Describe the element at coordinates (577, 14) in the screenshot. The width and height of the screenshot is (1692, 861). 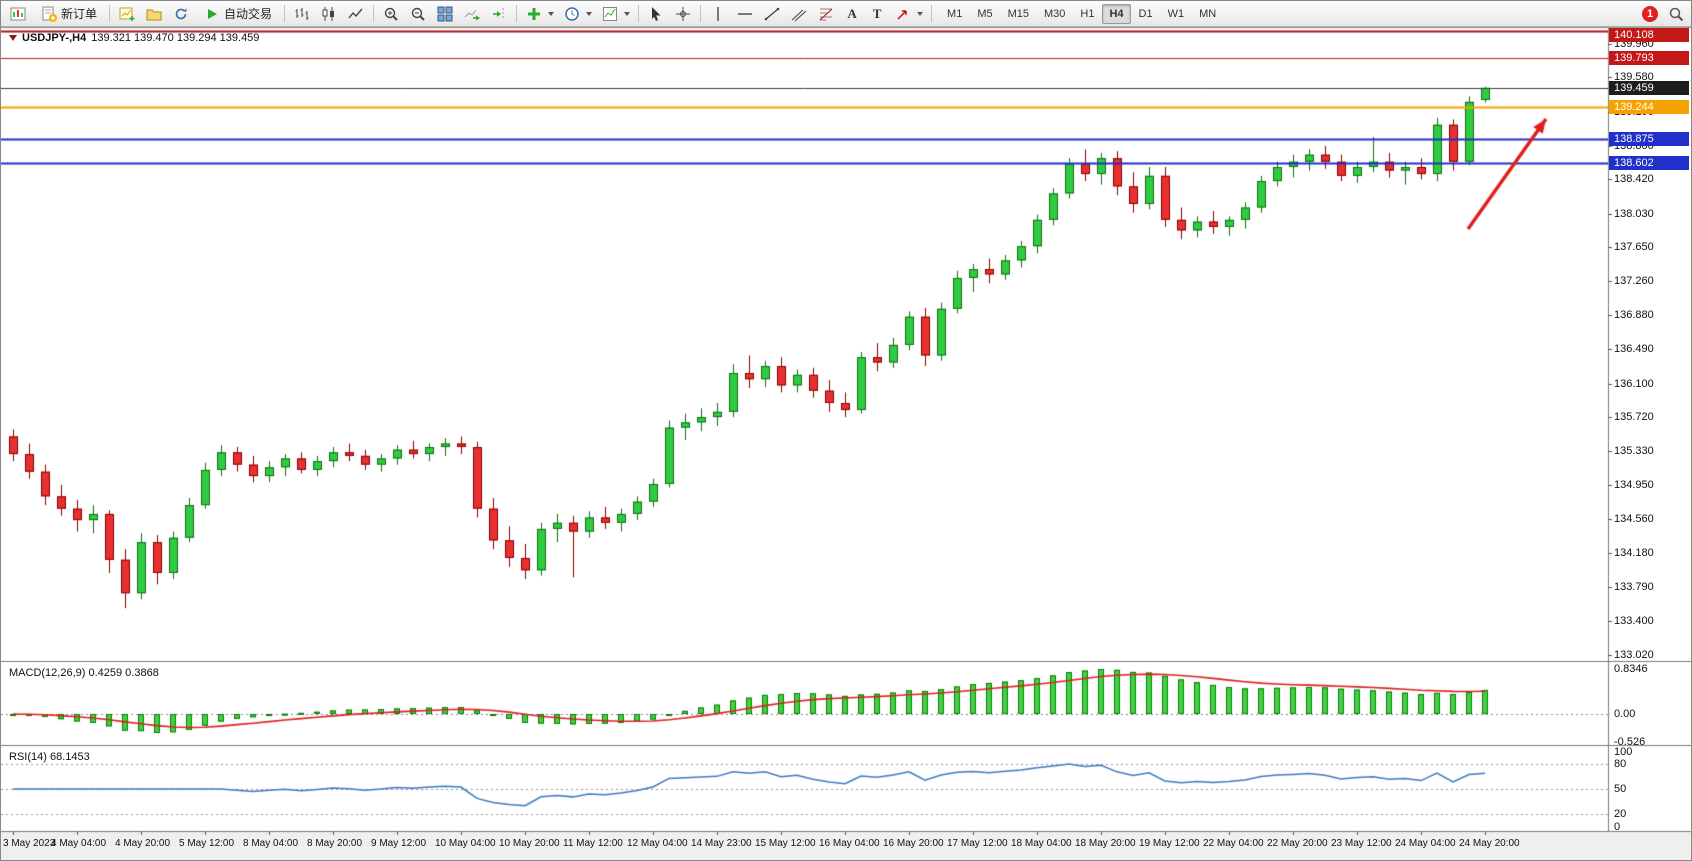
I see `periods-icon` at that location.